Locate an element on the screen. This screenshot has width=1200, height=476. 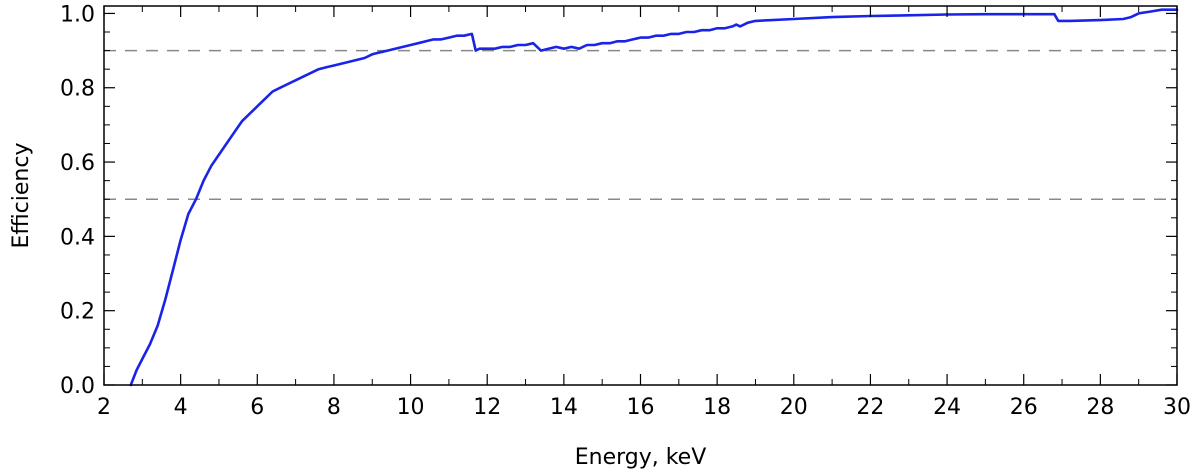
x-tick-label: 2 is located at coordinates (104, 407).